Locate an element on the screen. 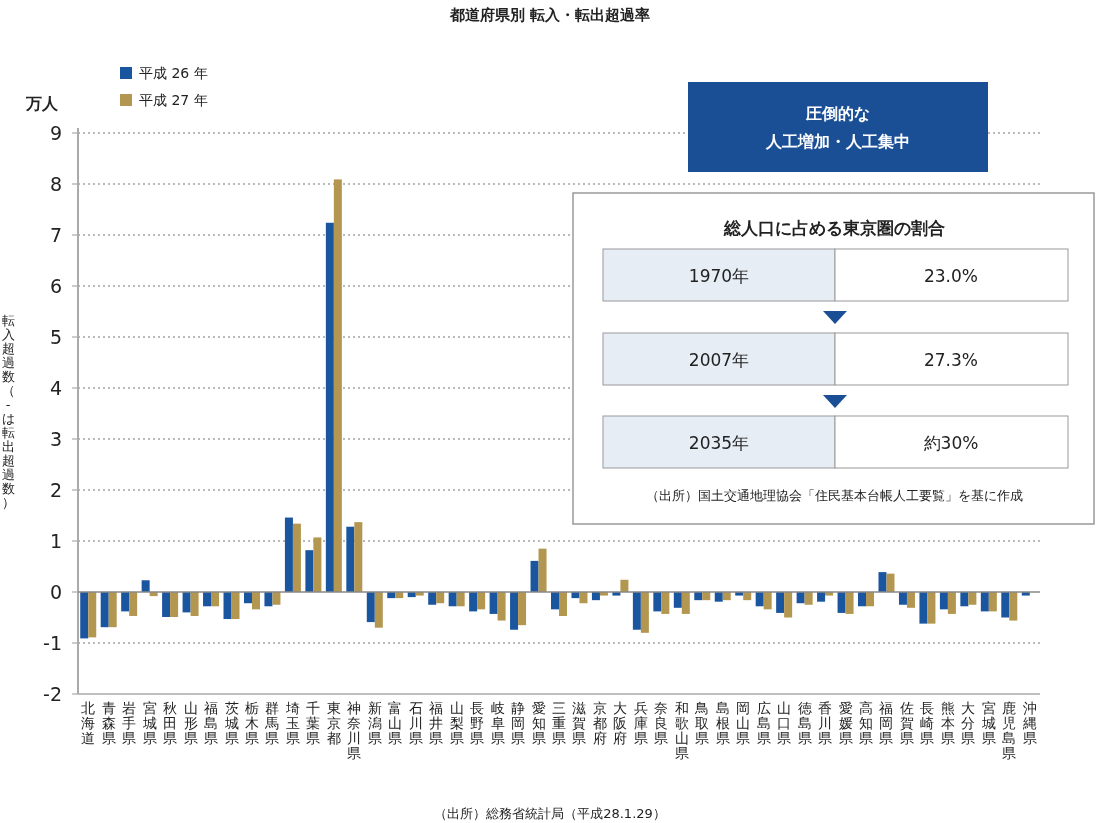 The height and width of the screenshot is (823, 1099). x-tick-label: 広島県 is located at coordinates (763, 723).